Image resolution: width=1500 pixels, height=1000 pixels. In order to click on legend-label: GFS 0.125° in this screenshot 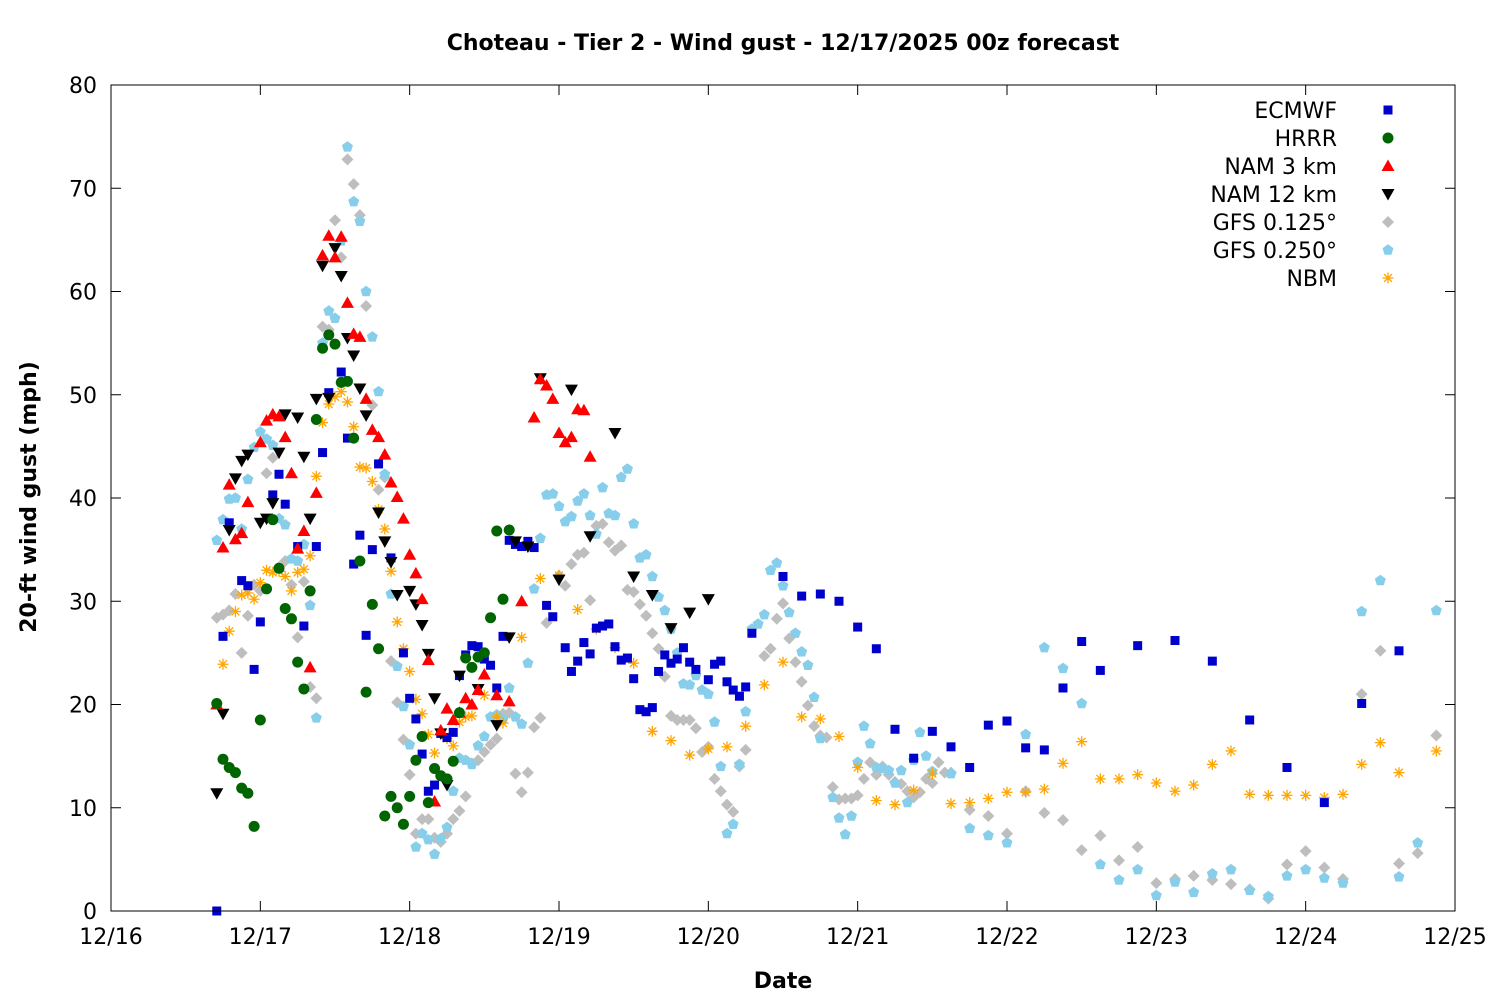, I will do `click(1275, 223)`.